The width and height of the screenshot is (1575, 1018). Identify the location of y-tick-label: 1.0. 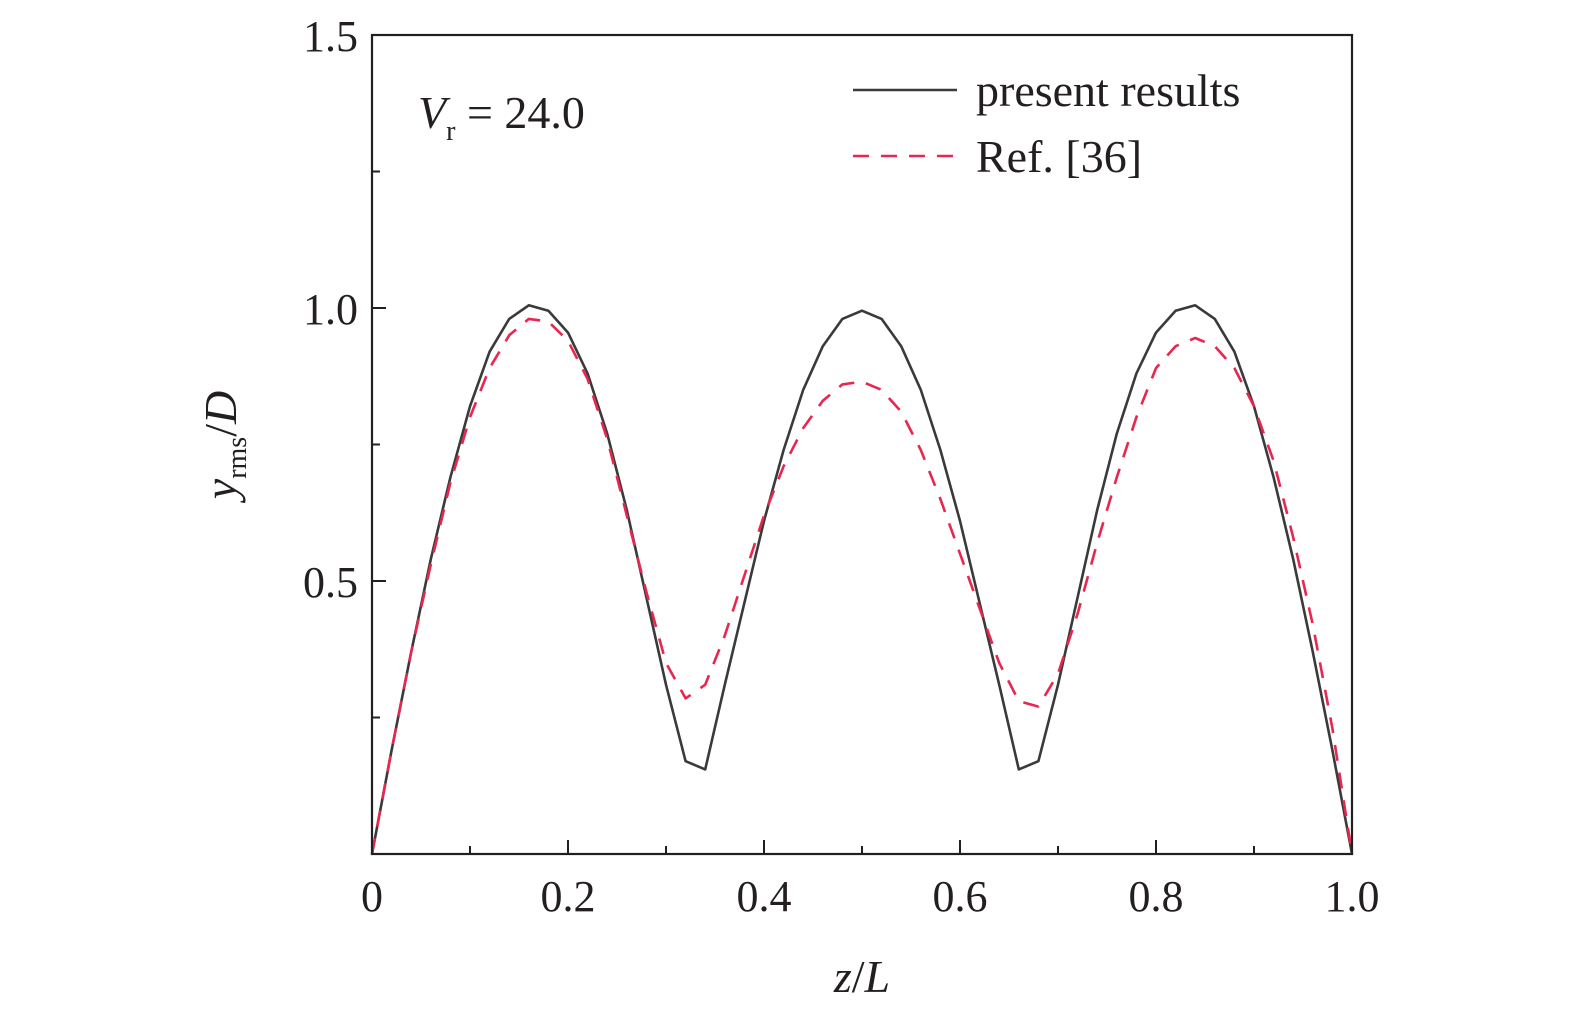
(330, 309).